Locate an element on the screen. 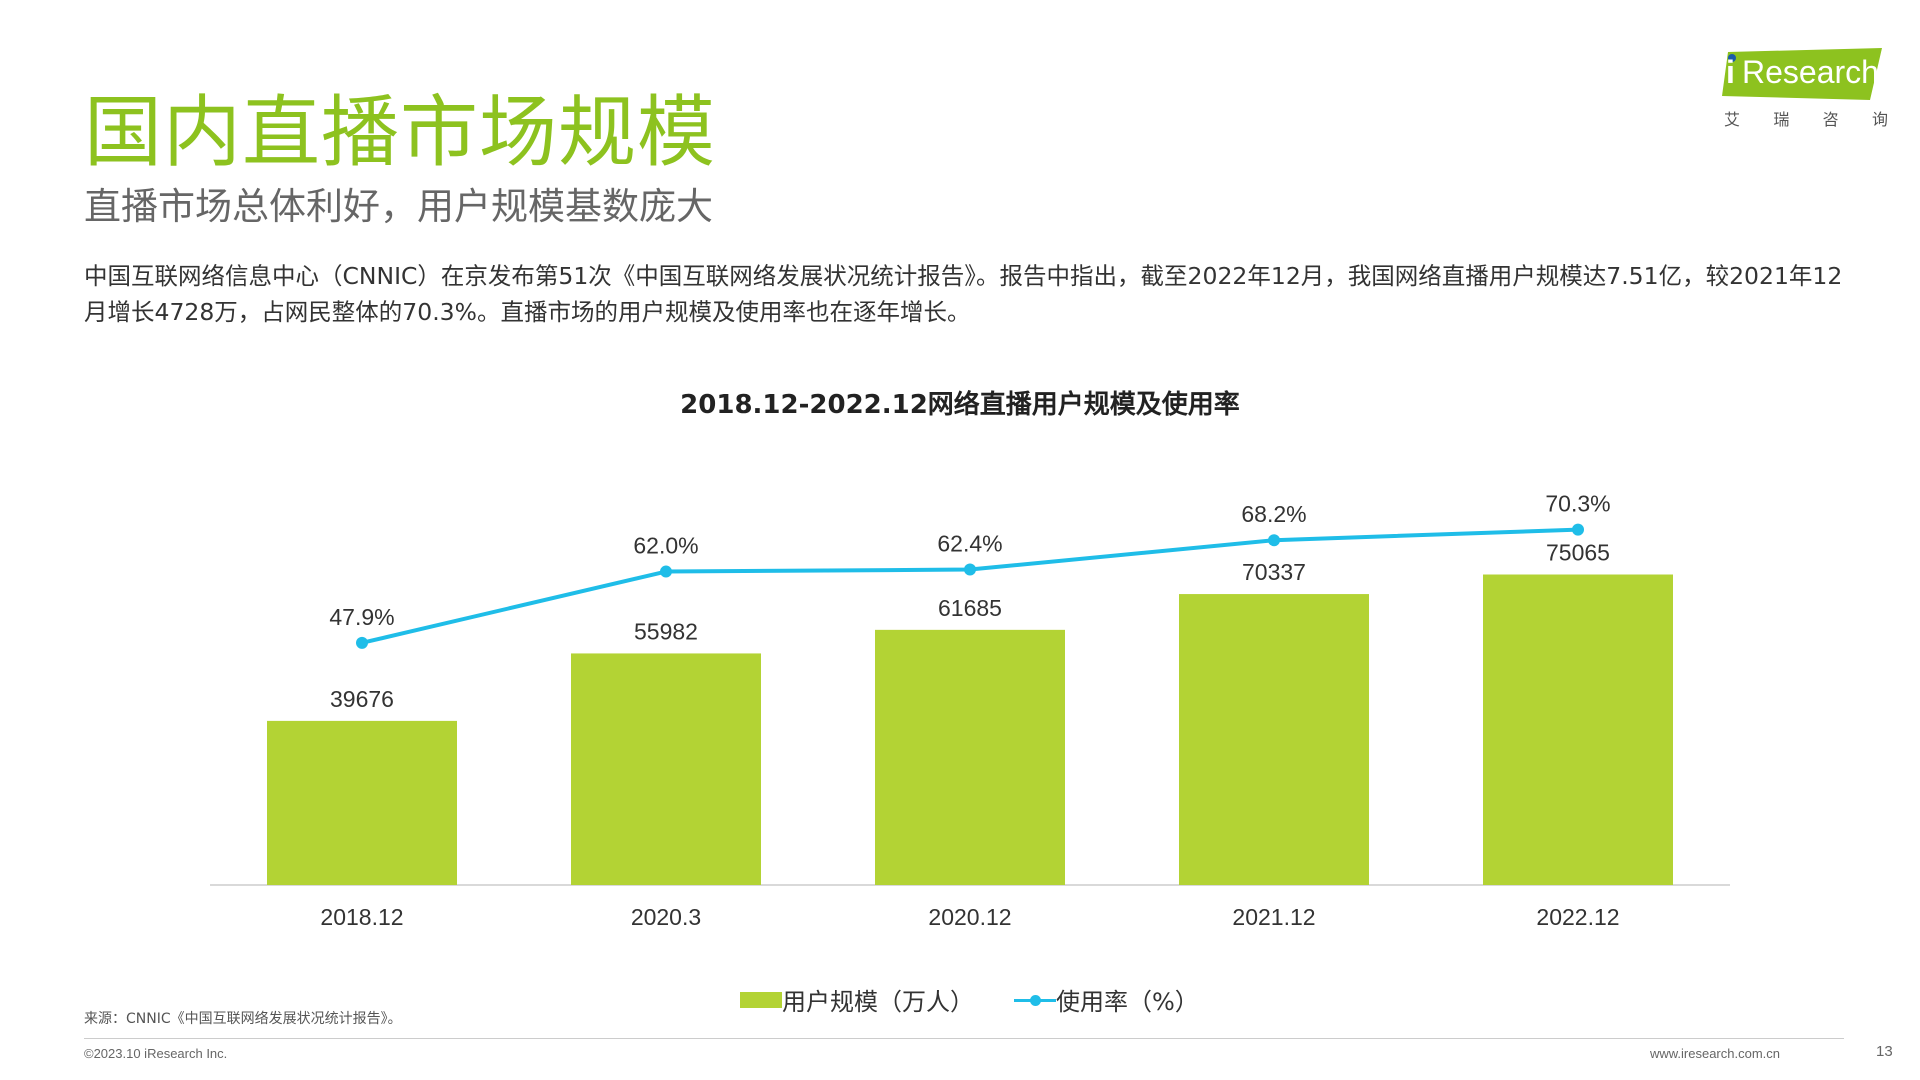 Image resolution: width=1920 pixels, height=1080 pixels. logo-char: 咨 is located at coordinates (1830, 119).